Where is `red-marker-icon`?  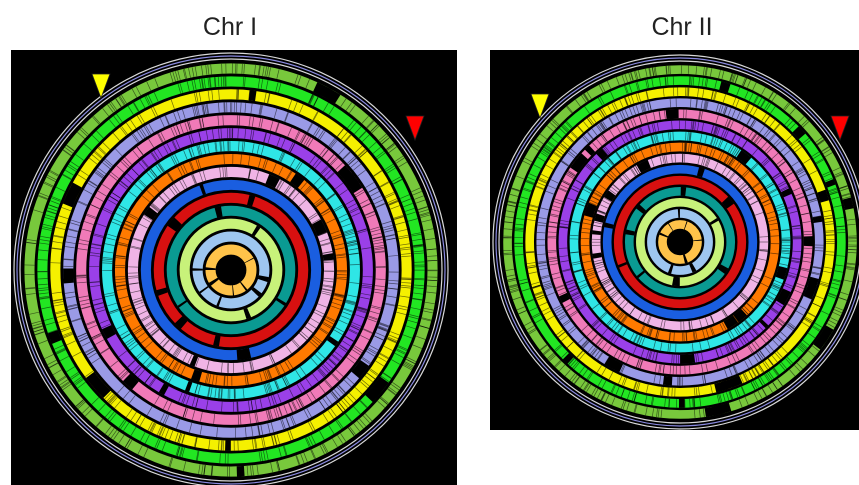 red-marker-icon is located at coordinates (415, 128).